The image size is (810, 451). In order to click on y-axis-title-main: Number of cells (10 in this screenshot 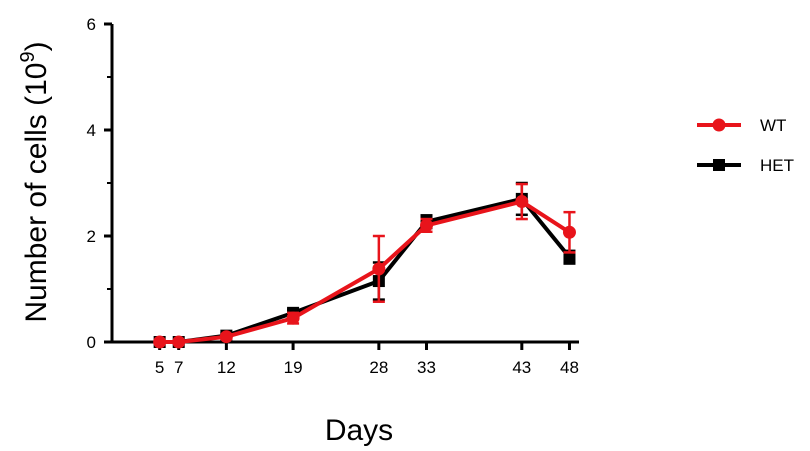, I will do `click(36, 193)`.